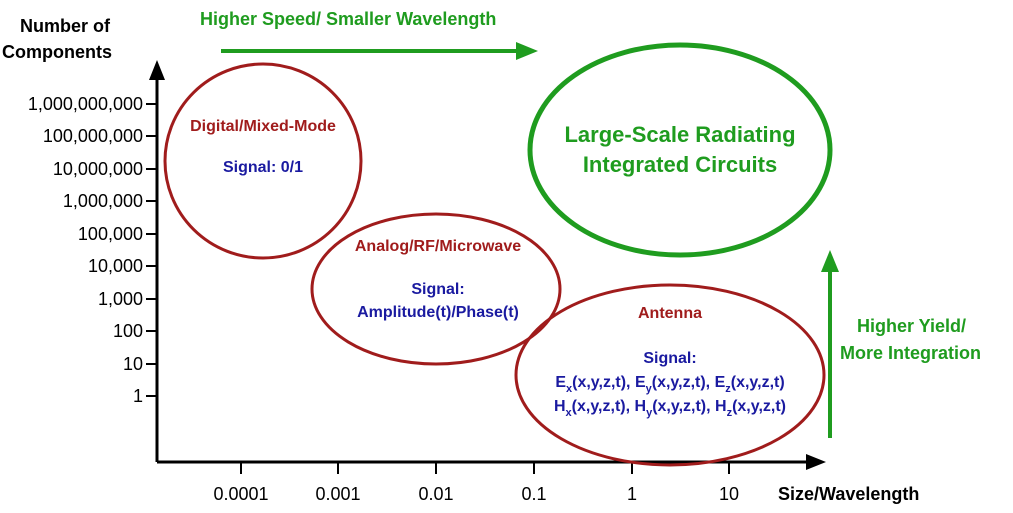 Image resolution: width=1013 pixels, height=513 pixels. Describe the element at coordinates (527, 51) in the screenshot. I see `top-green-arrowhead` at that location.